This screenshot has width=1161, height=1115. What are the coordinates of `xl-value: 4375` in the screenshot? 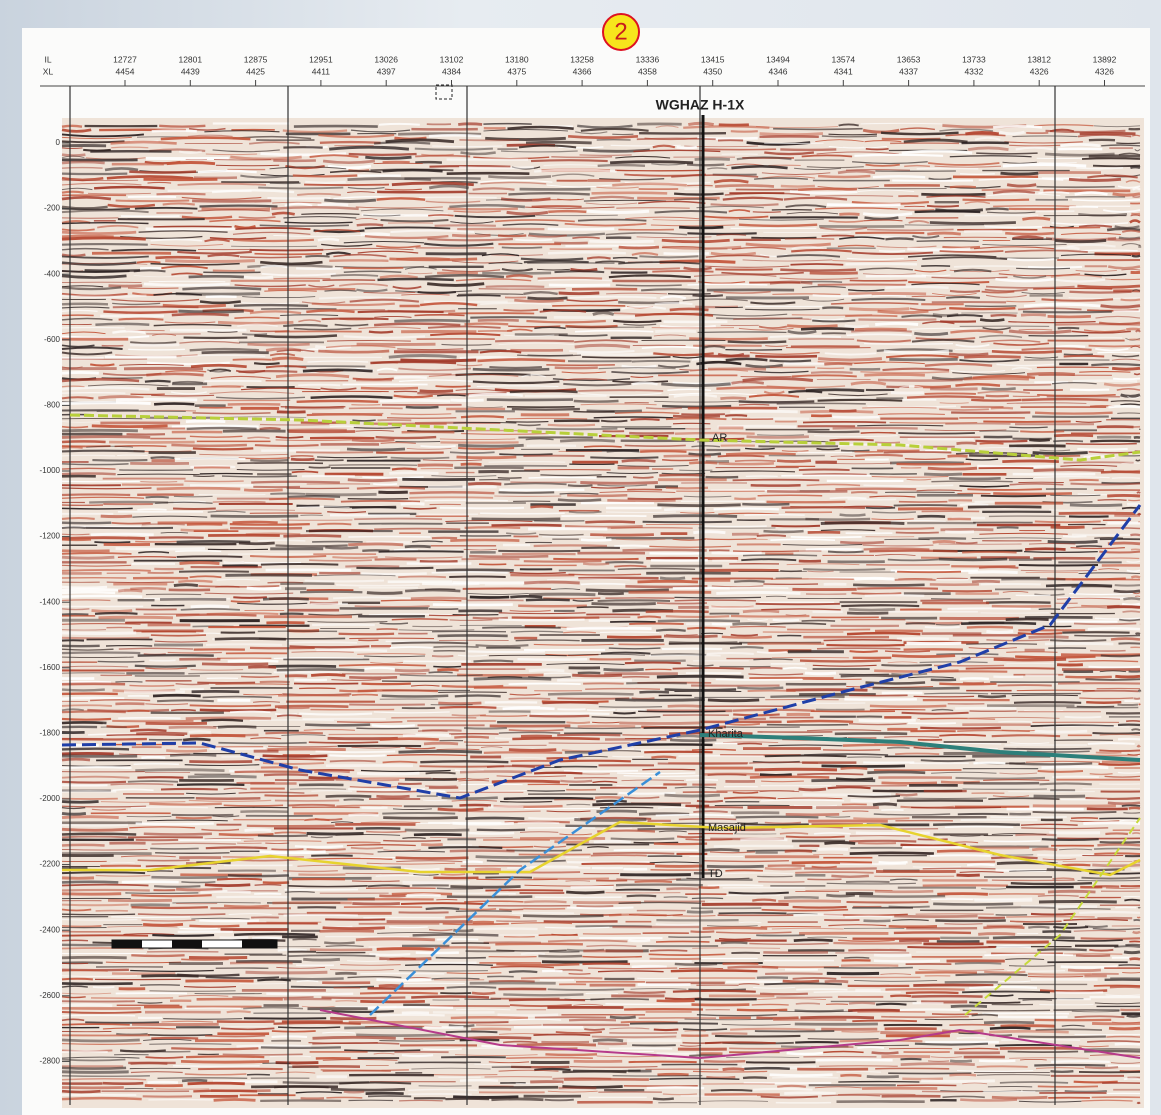 It's located at (516, 71).